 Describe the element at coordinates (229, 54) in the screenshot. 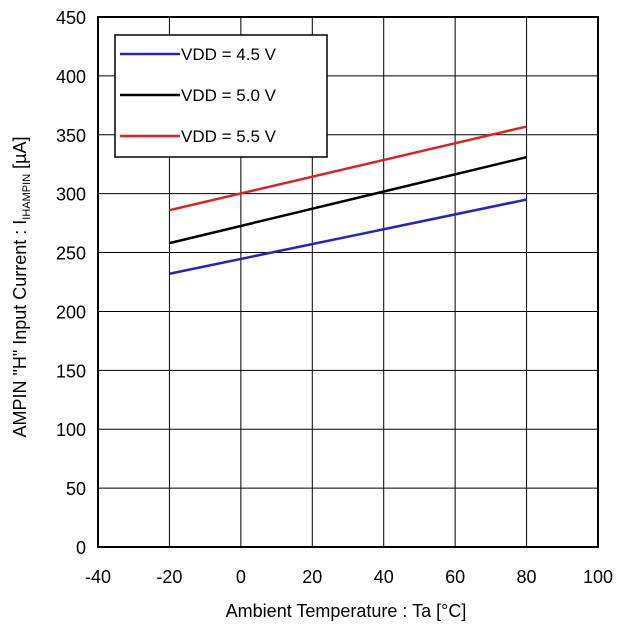

I see `legend-entry: VDD = 4.5 V` at that location.